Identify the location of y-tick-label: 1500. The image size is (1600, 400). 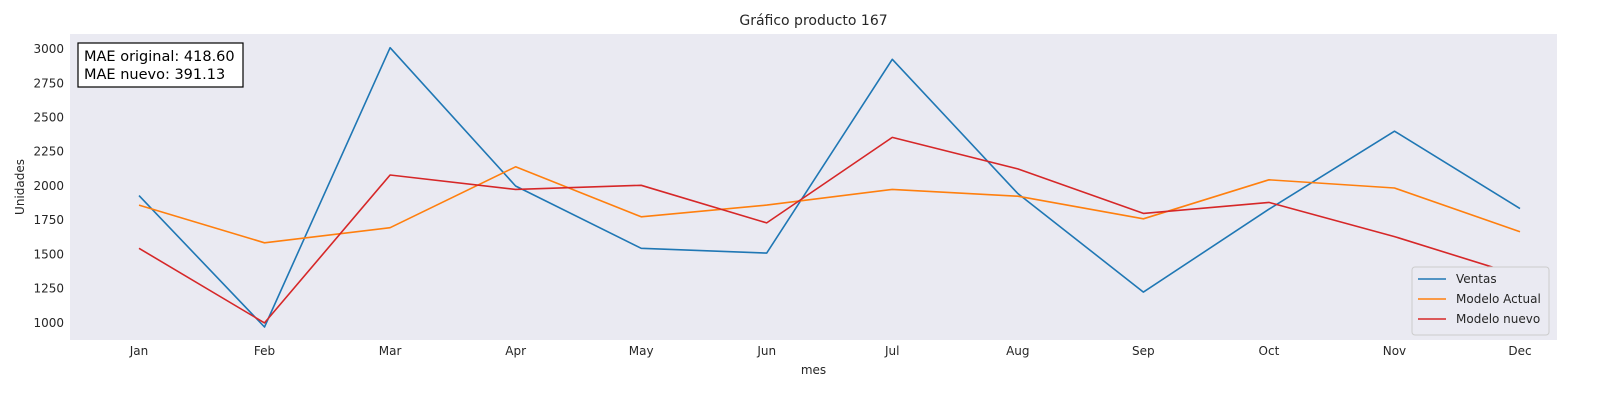
(48, 254).